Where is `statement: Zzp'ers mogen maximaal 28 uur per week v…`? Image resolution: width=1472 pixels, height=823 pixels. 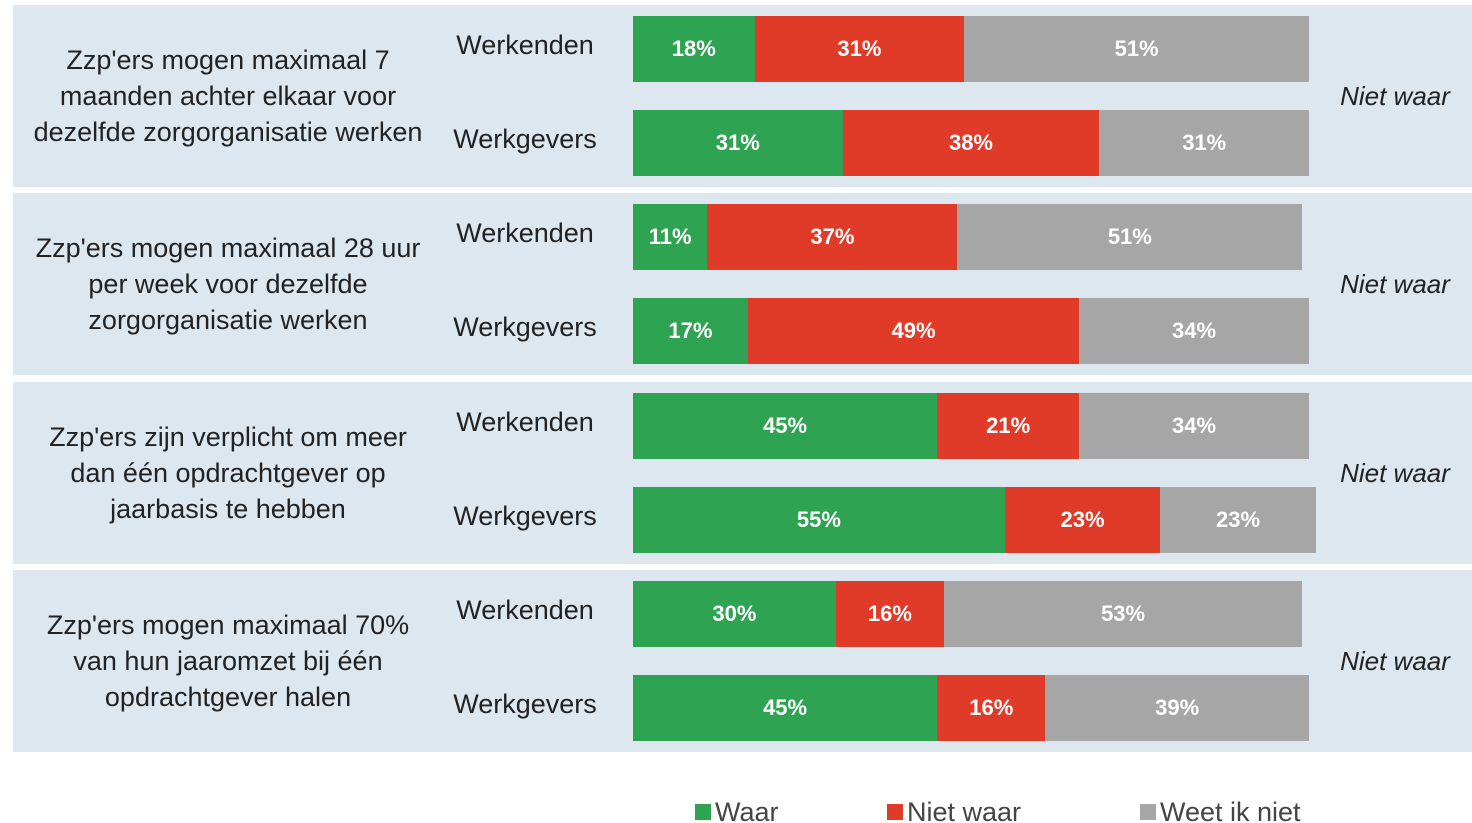
statement: Zzp'ers mogen maximaal 28 uur per week v… is located at coordinates (228, 284).